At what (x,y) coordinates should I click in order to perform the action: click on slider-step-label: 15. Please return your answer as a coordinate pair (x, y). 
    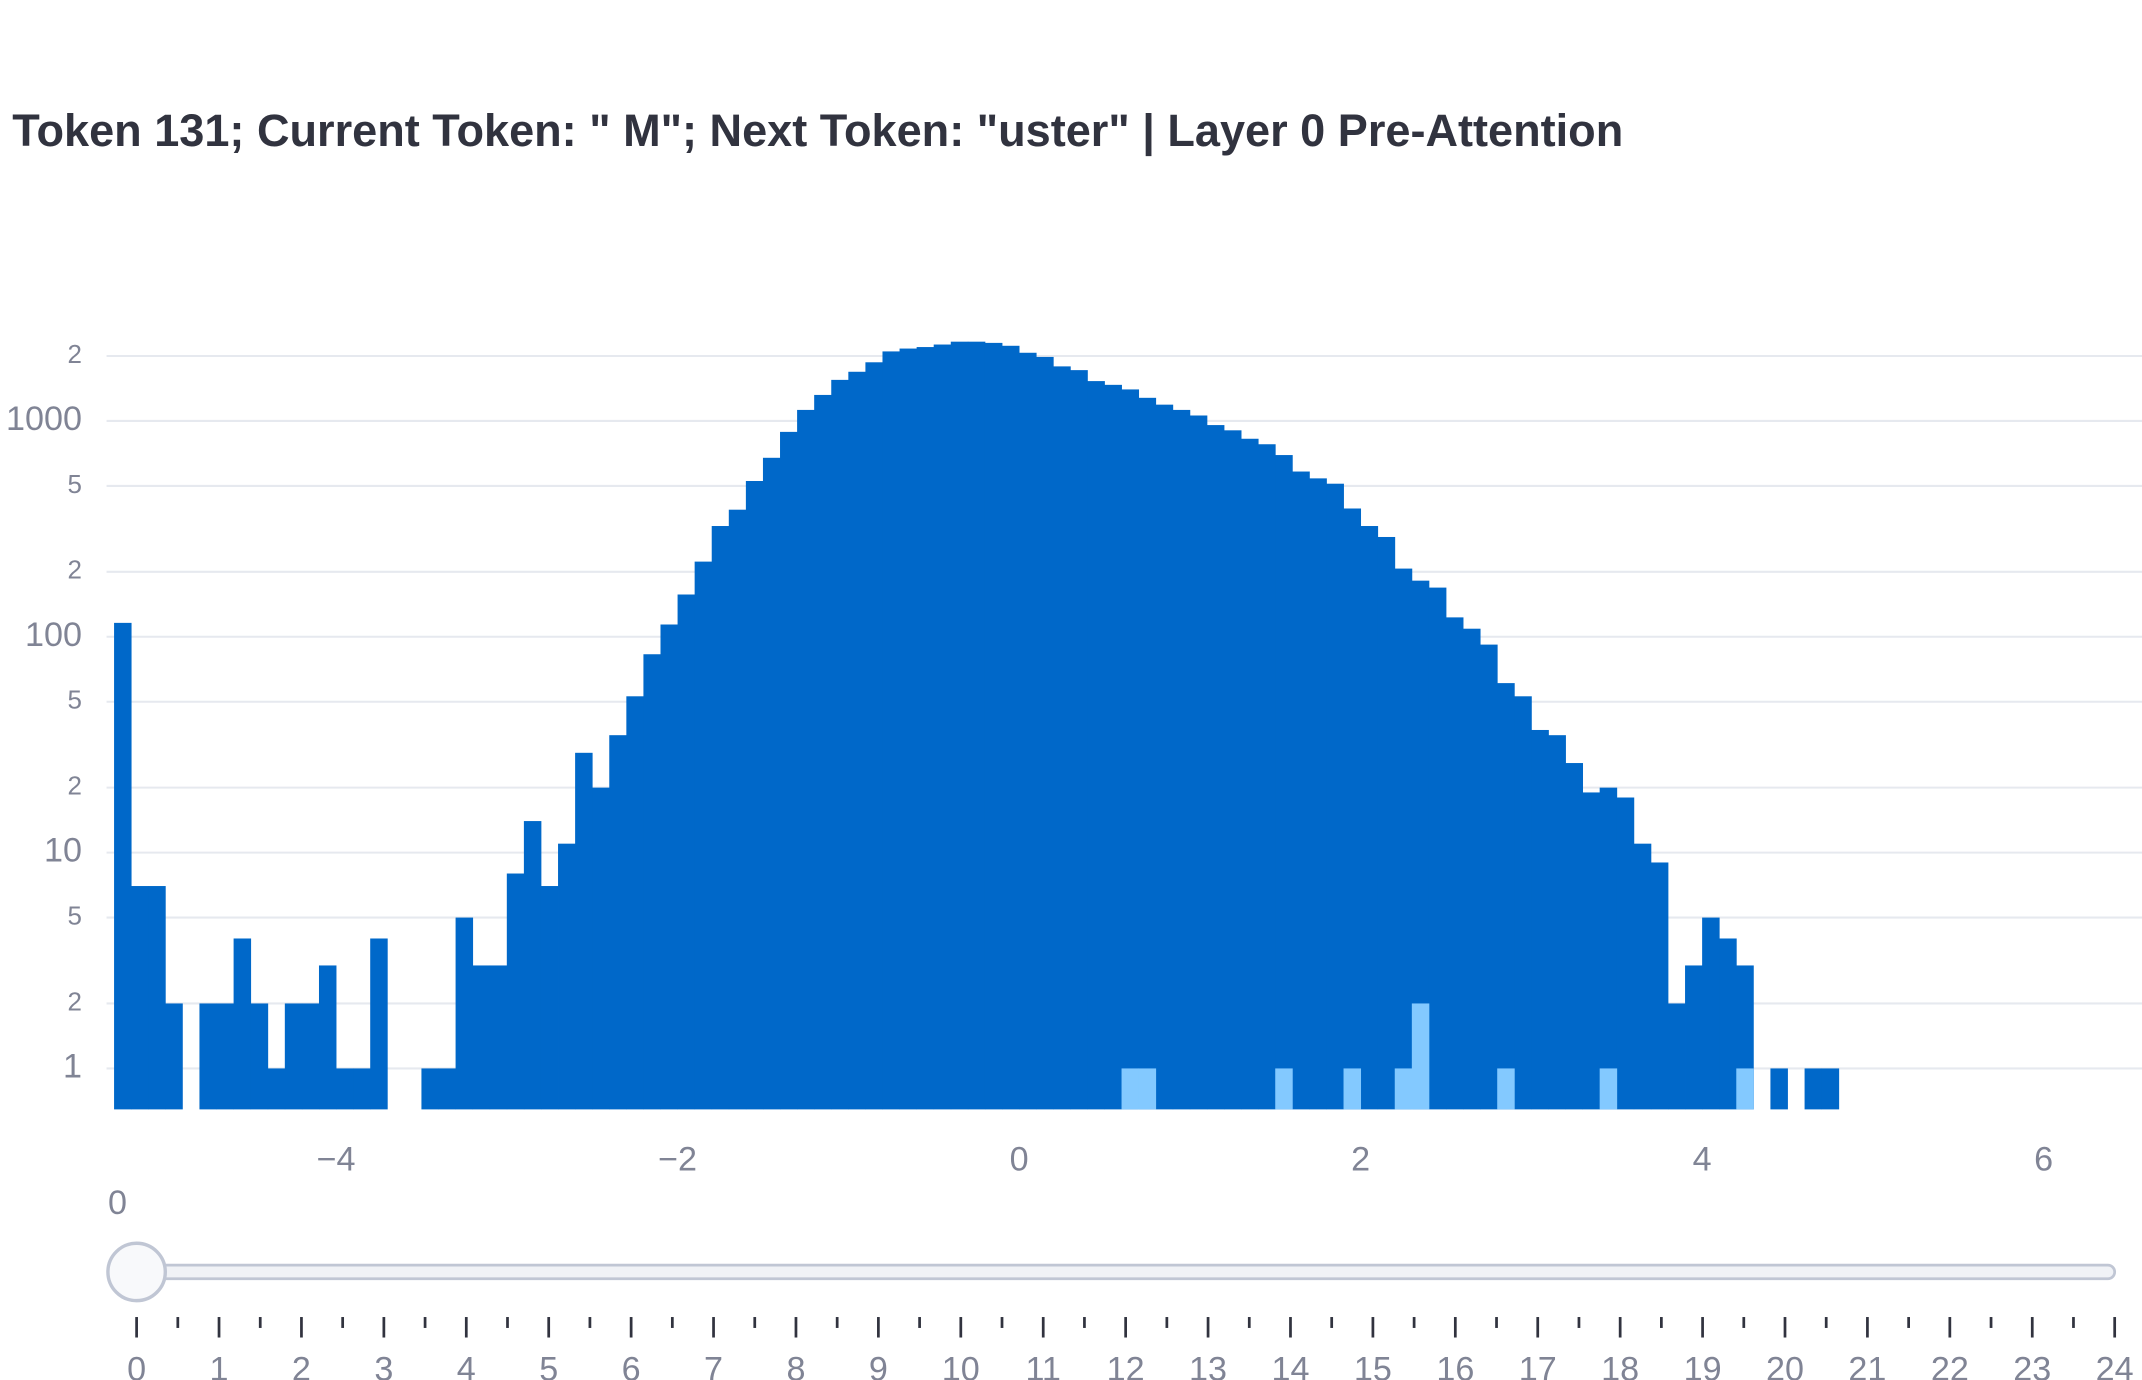
    Looking at the image, I should click on (1373, 1365).